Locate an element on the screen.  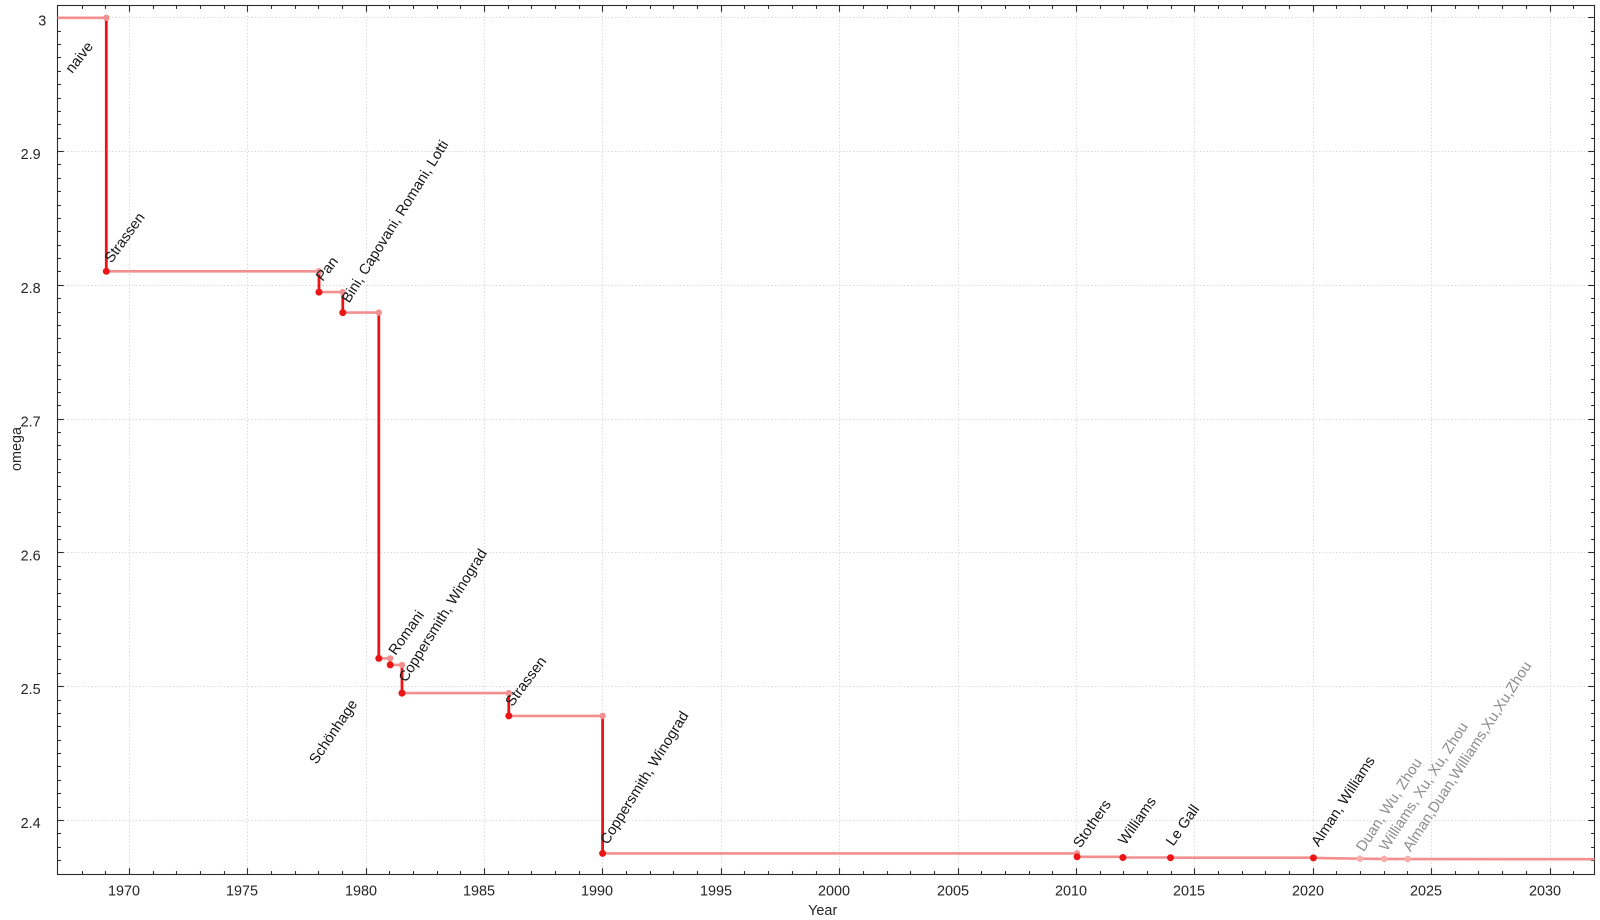
svg-text: omega is located at coordinates (17, 449).